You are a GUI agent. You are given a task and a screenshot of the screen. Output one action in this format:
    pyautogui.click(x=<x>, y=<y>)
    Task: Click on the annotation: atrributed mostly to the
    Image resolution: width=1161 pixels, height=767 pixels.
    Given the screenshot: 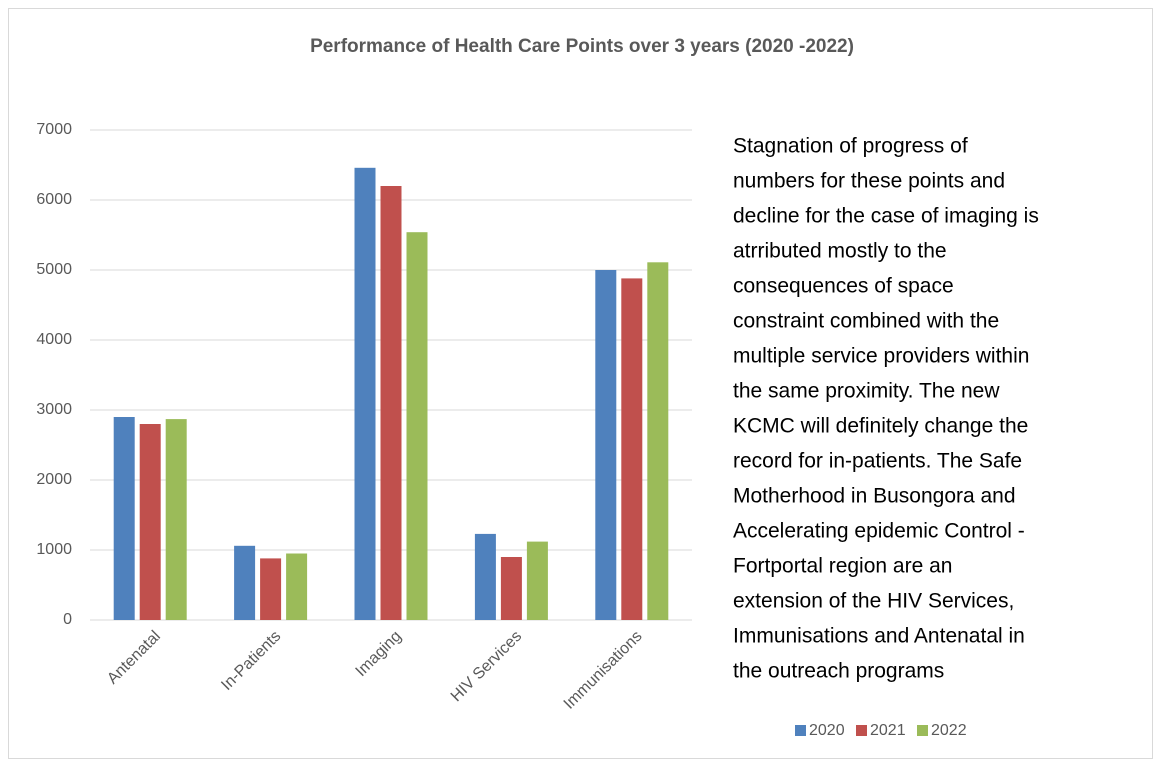 What is the action you would take?
    pyautogui.click(x=840, y=251)
    